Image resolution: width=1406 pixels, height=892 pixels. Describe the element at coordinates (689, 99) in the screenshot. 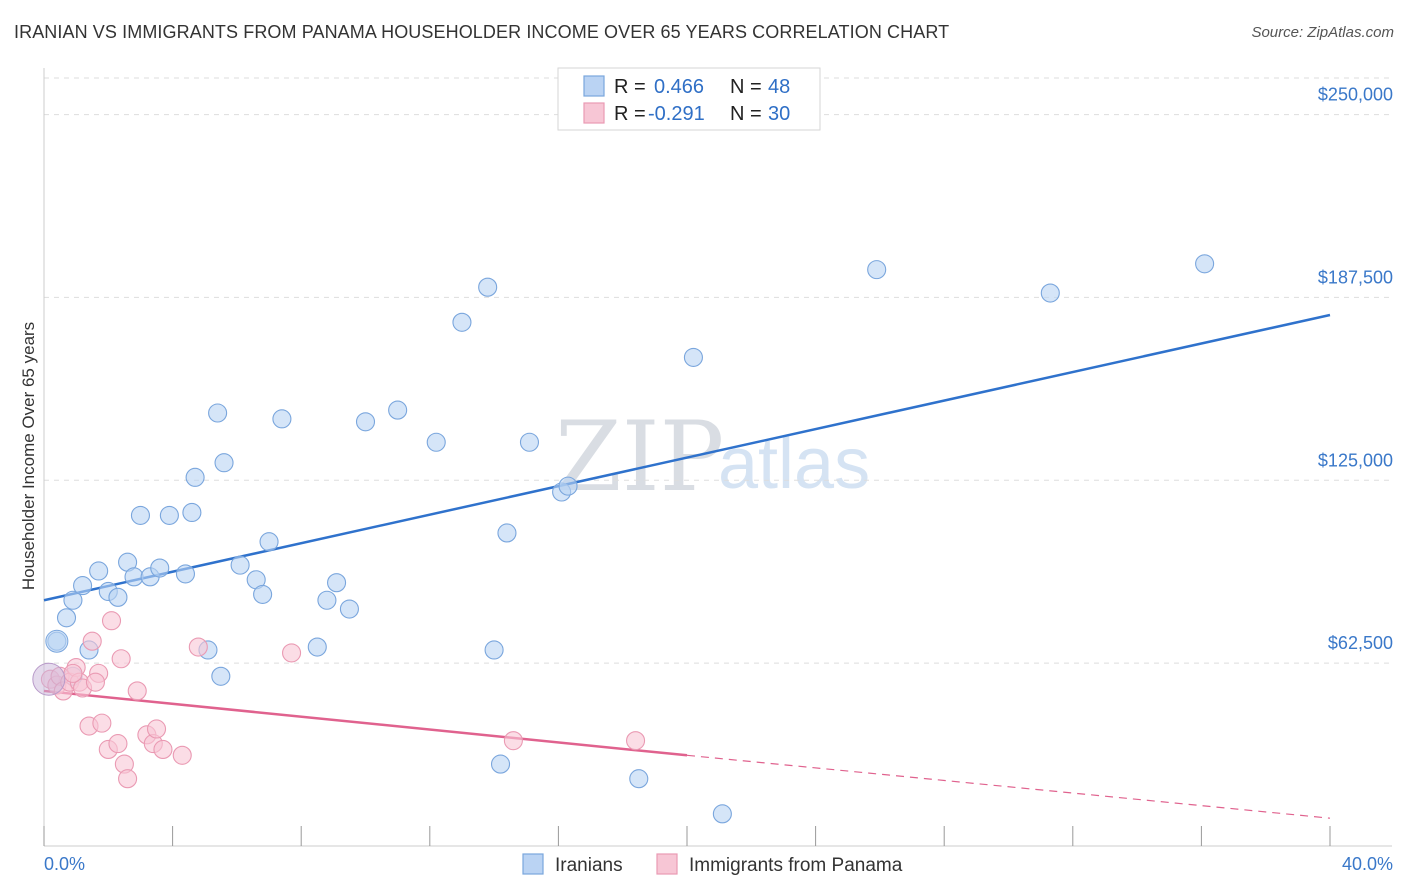

I see `legend: R = 0.466 N = 48 R = -0.291 N = 30` at that location.